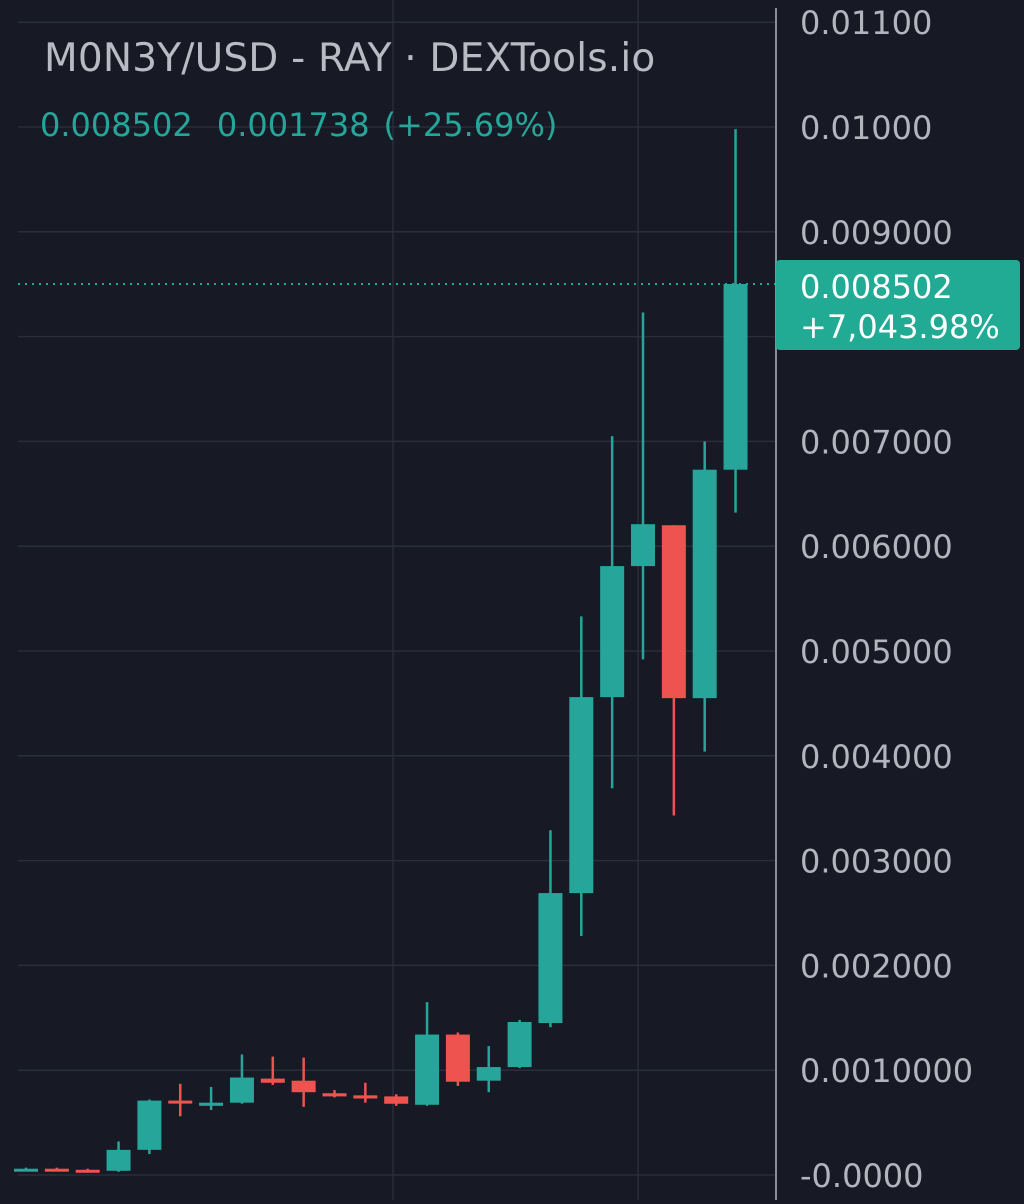  Describe the element at coordinates (876, 287) in the screenshot. I see `last-price-tag-value: 0.008502` at that location.